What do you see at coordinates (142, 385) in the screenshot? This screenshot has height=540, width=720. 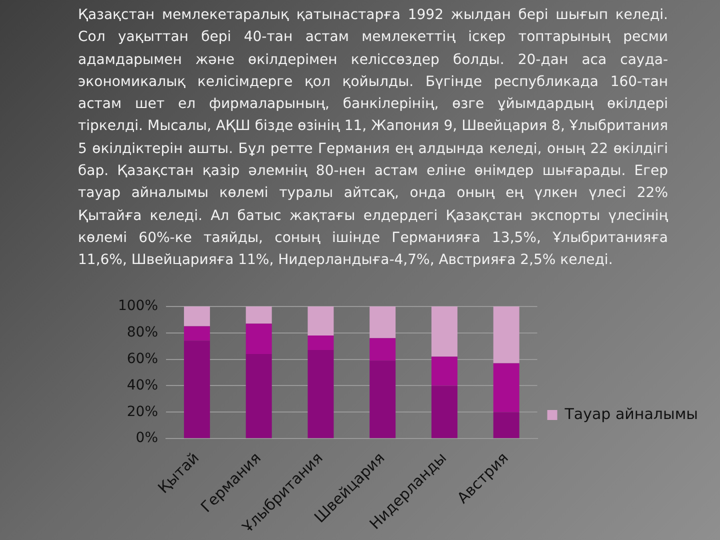 I see `y-tick-label: 40%` at bounding box center [142, 385].